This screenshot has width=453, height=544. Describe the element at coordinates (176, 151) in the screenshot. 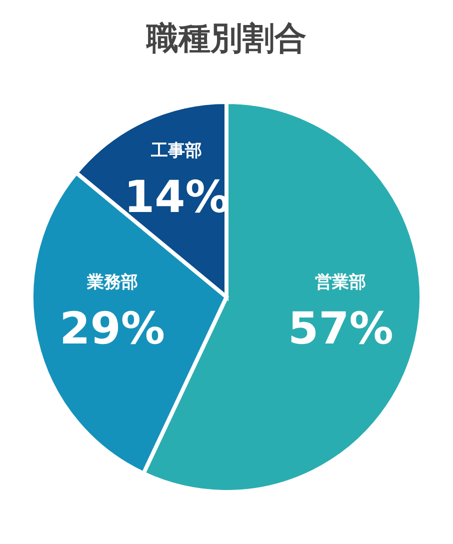

I see `slice-label: 工事部` at that location.